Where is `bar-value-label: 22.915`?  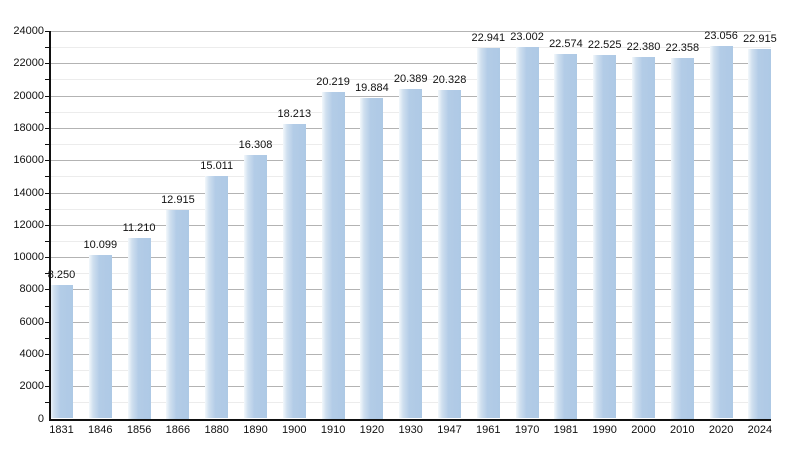
bar-value-label: 22.915 is located at coordinates (760, 38).